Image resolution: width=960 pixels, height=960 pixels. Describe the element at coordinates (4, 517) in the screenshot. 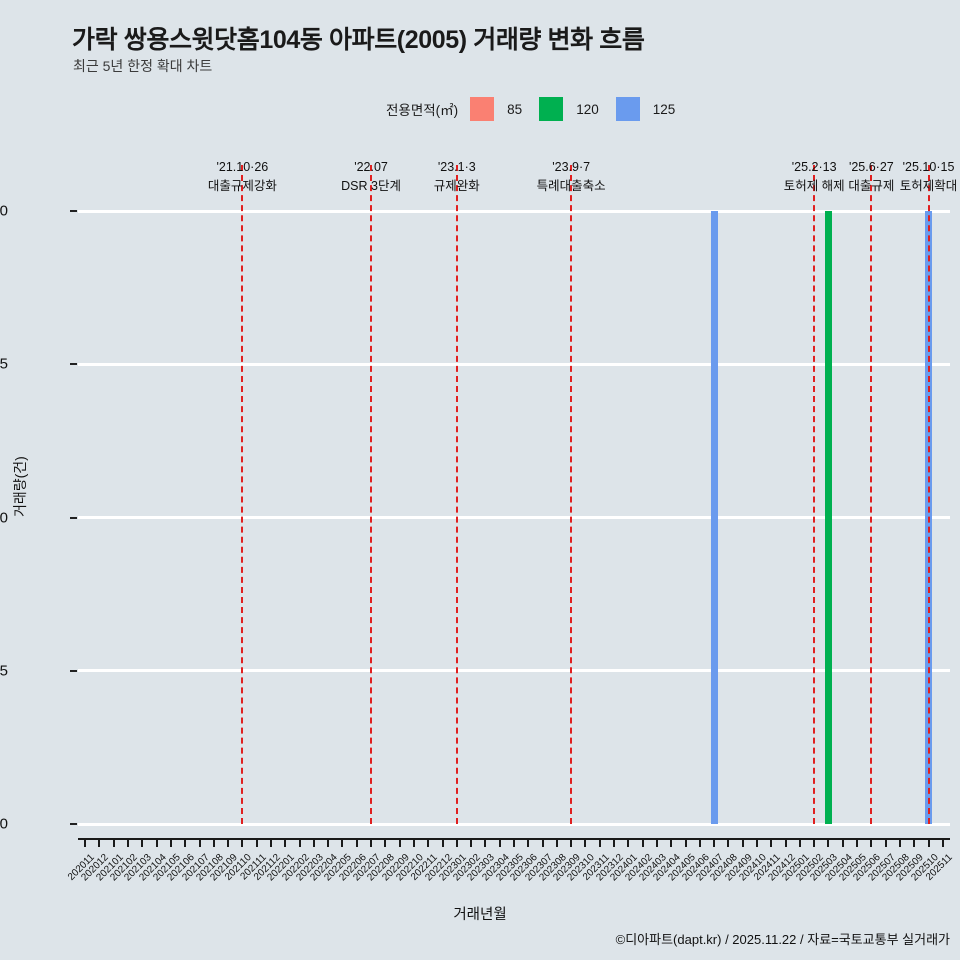

I see `y-tick-label: 0.50` at that location.